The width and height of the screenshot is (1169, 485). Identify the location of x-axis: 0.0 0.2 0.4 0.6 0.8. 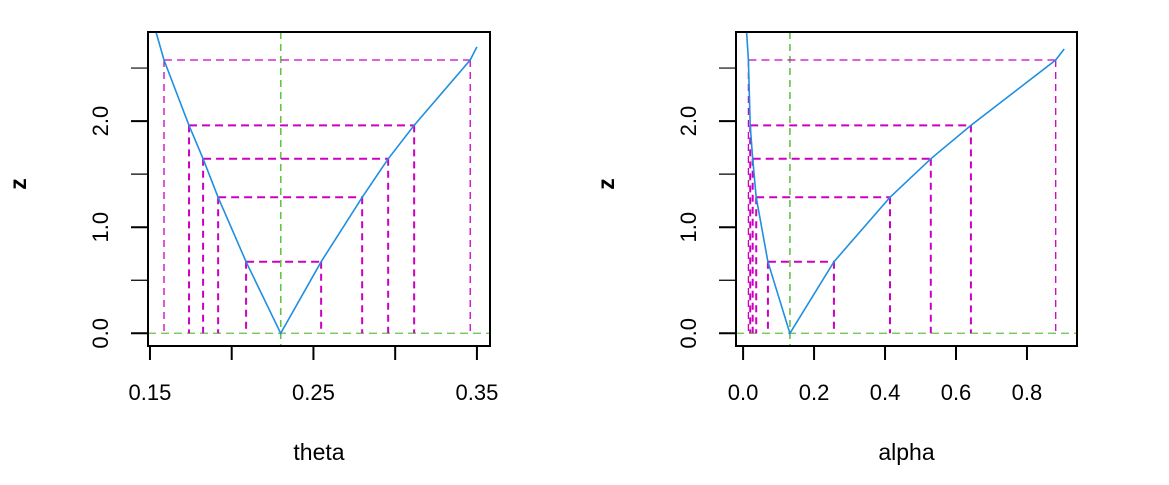
(885, 375).